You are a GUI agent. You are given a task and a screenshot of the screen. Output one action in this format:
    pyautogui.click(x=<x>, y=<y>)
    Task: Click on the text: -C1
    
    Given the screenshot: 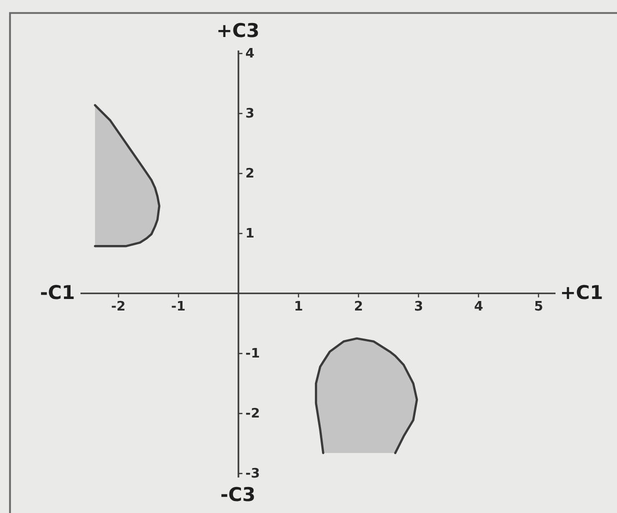 What is the action you would take?
    pyautogui.click(x=57, y=293)
    